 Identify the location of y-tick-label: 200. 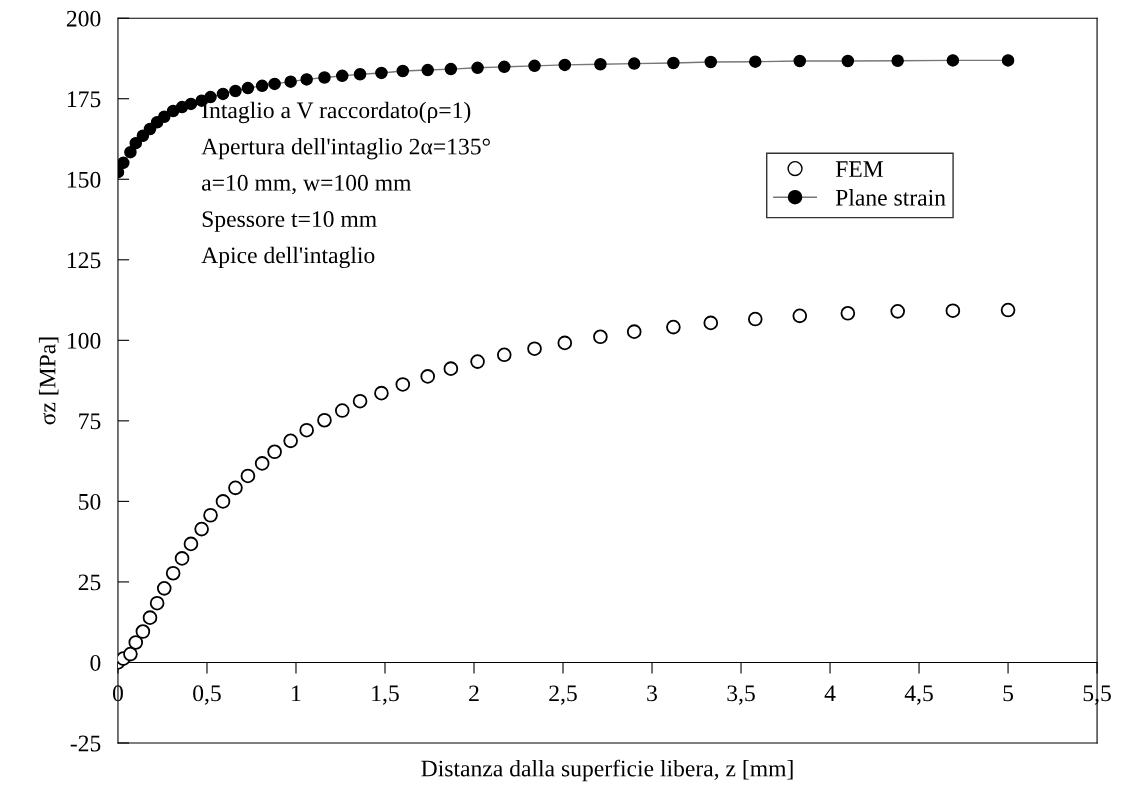
(83, 18).